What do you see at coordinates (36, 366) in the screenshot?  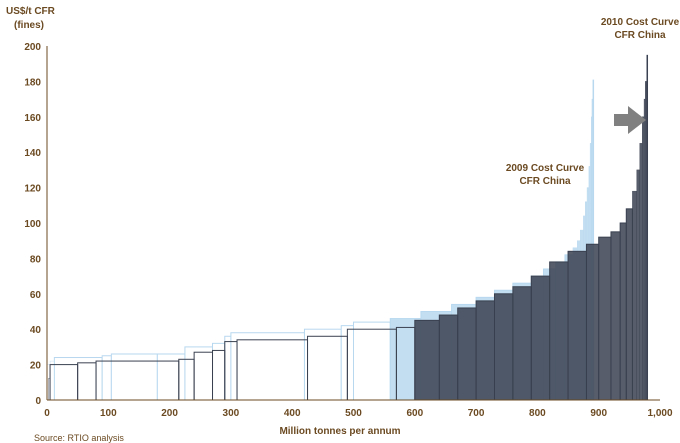 I see `y-tick-label: 20` at bounding box center [36, 366].